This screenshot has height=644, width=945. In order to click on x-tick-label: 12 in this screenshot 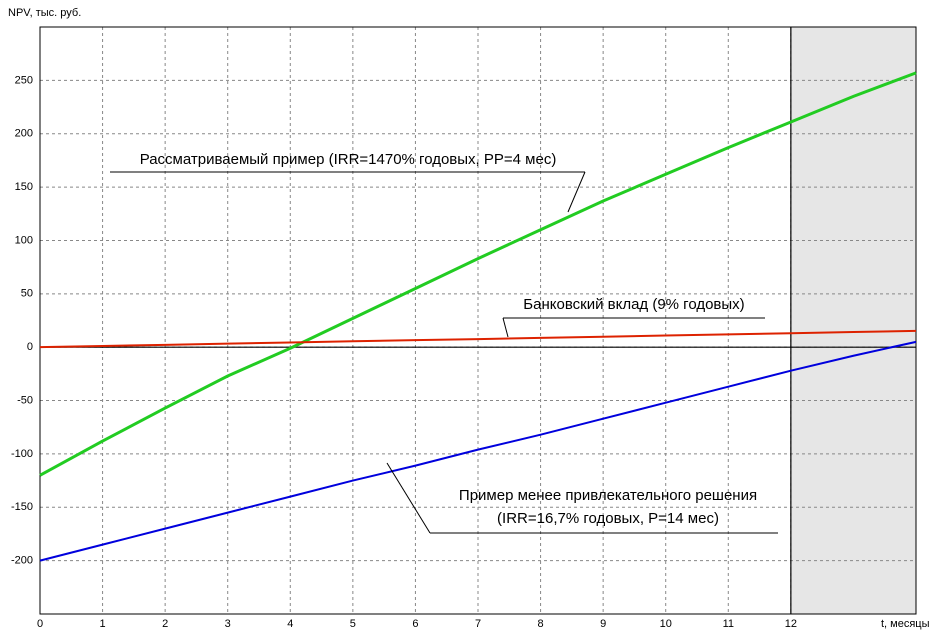, I will do `click(791, 624)`.